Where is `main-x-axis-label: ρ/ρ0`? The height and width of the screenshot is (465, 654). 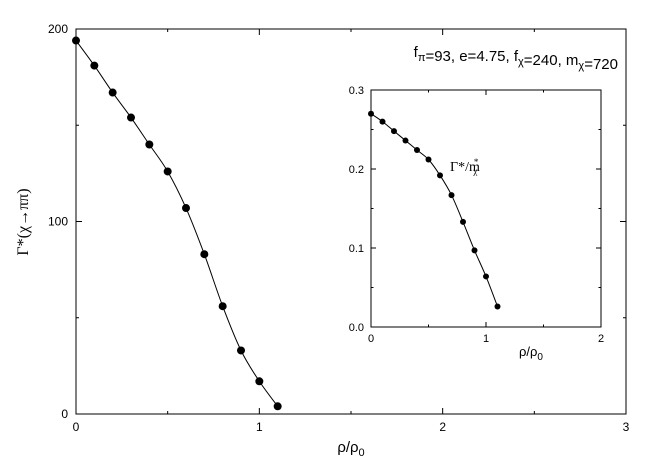 main-x-axis-label: ρ/ρ0 is located at coordinates (350, 449).